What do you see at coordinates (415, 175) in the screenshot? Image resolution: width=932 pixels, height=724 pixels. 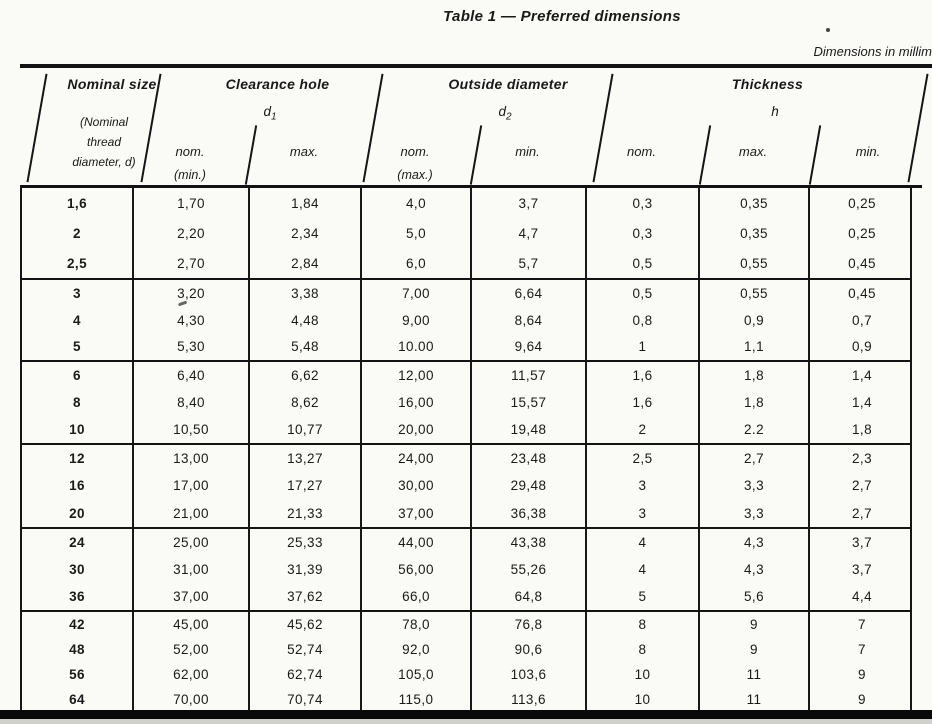 I see `col-header-outside-nom-sub: (max.)` at bounding box center [415, 175].